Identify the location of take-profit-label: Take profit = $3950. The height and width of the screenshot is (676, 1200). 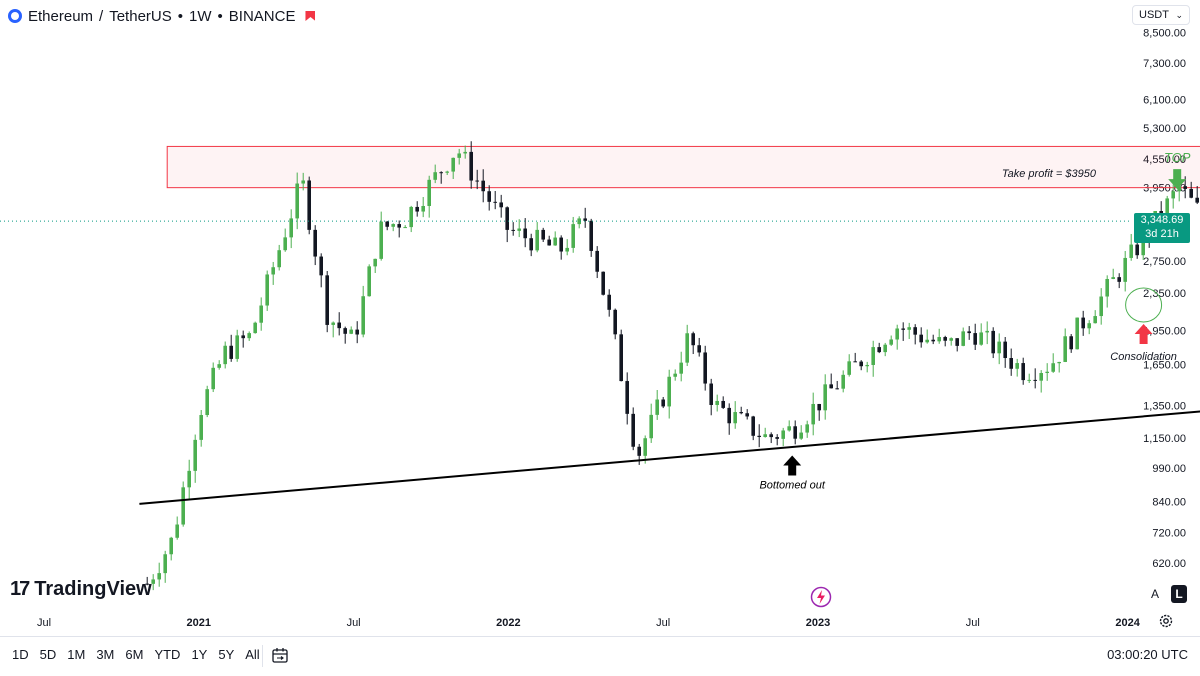
(1049, 174).